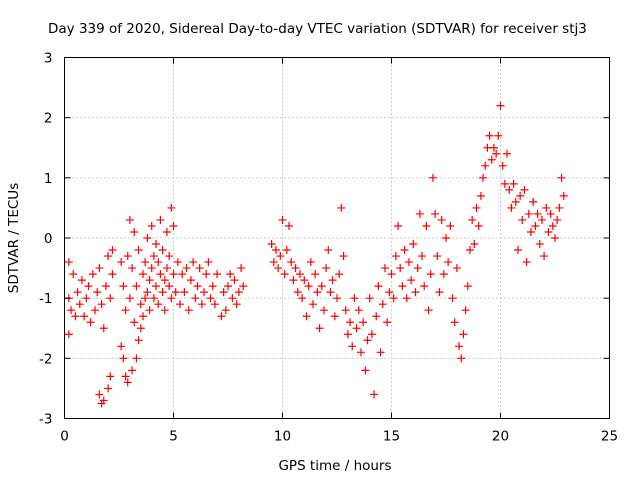 The image size is (640, 480). I want to click on y-tick-label: -3, so click(45, 420).